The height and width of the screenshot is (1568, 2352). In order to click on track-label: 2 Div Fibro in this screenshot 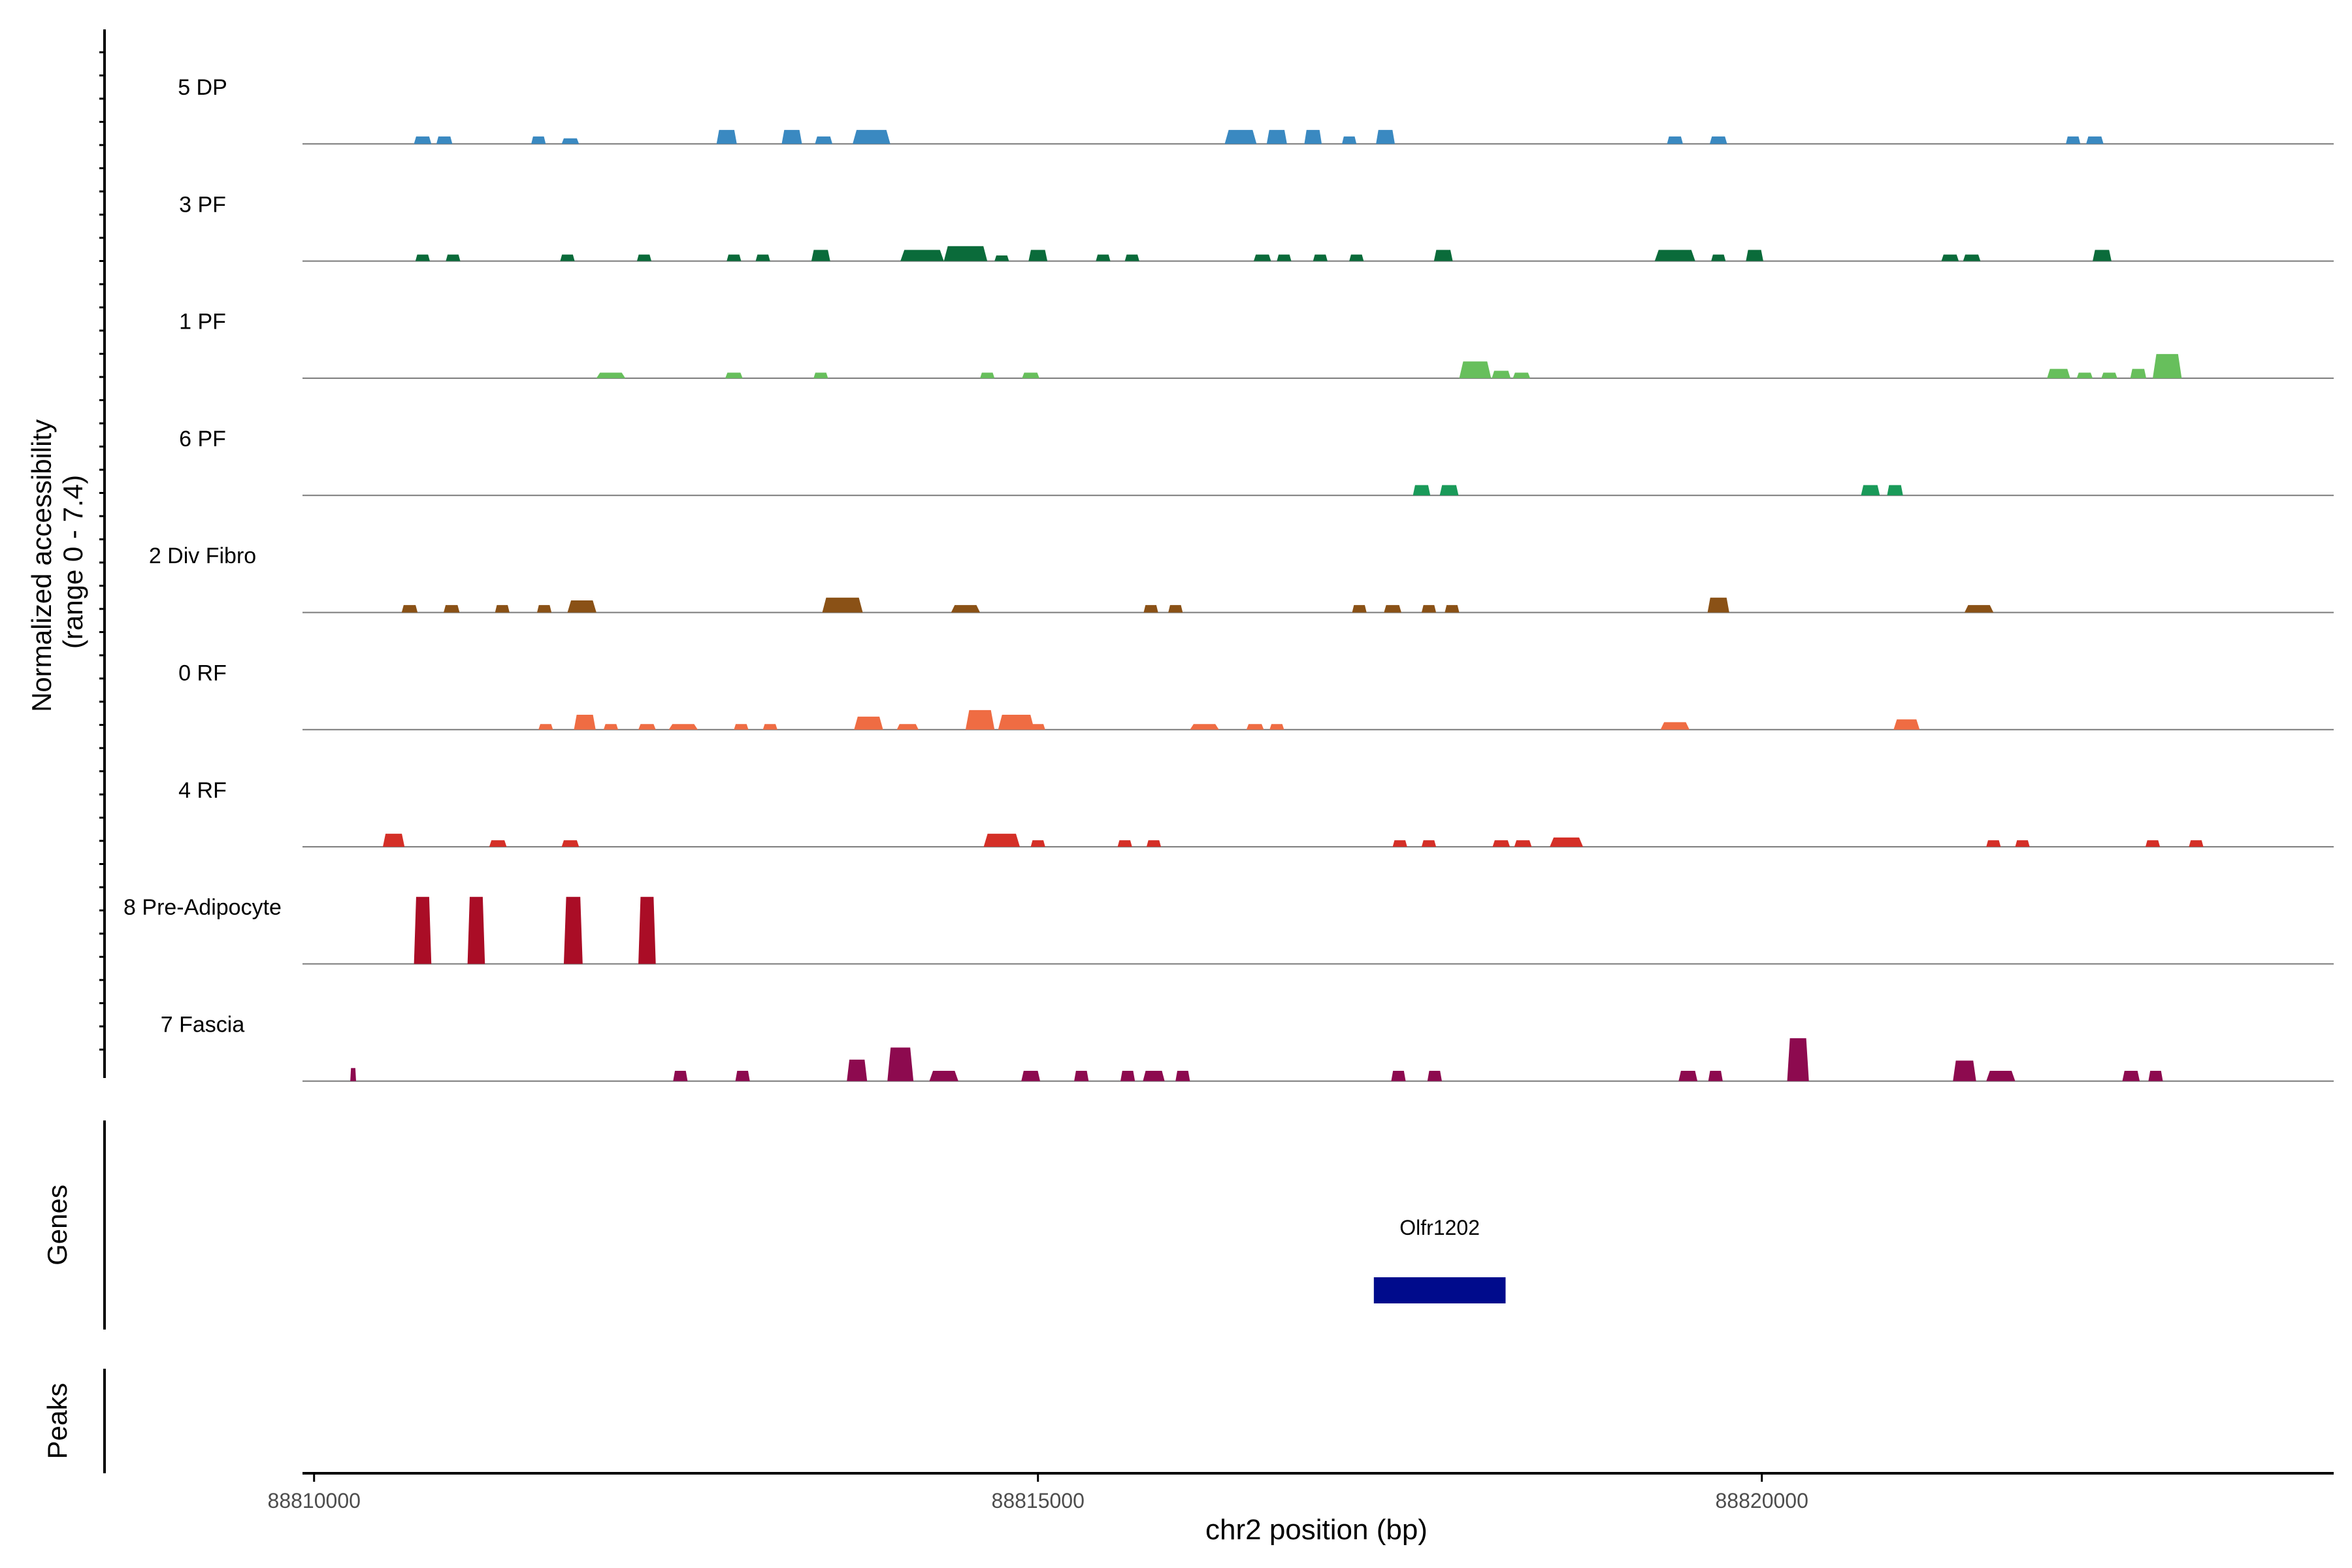, I will do `click(202, 556)`.